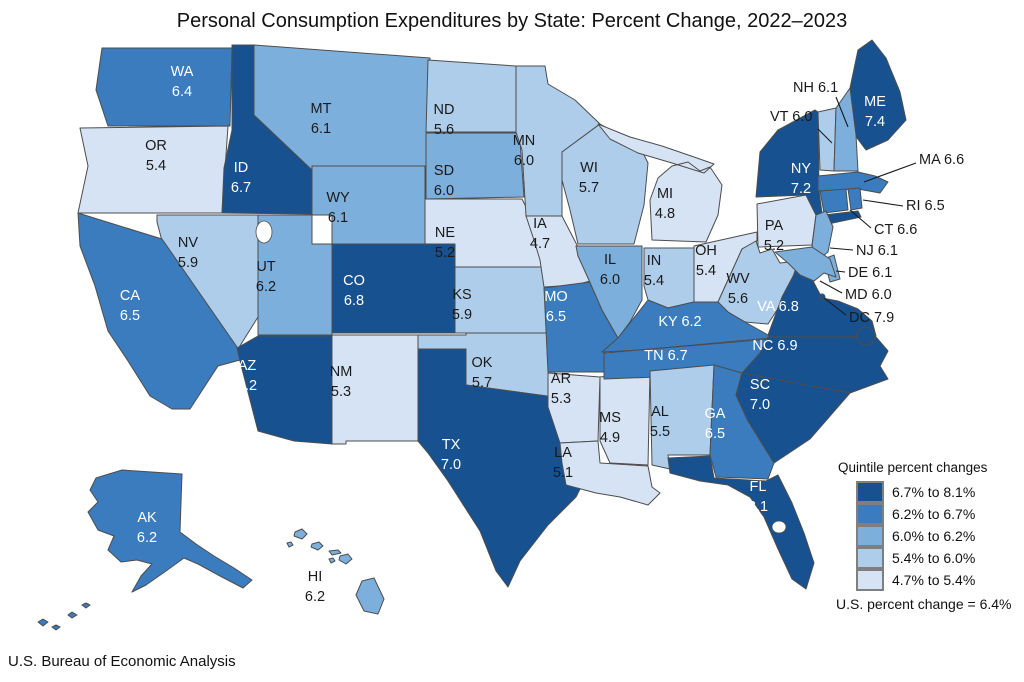  Describe the element at coordinates (130, 306) in the screenshot. I see `state-label-CA: CA 6.5` at that location.